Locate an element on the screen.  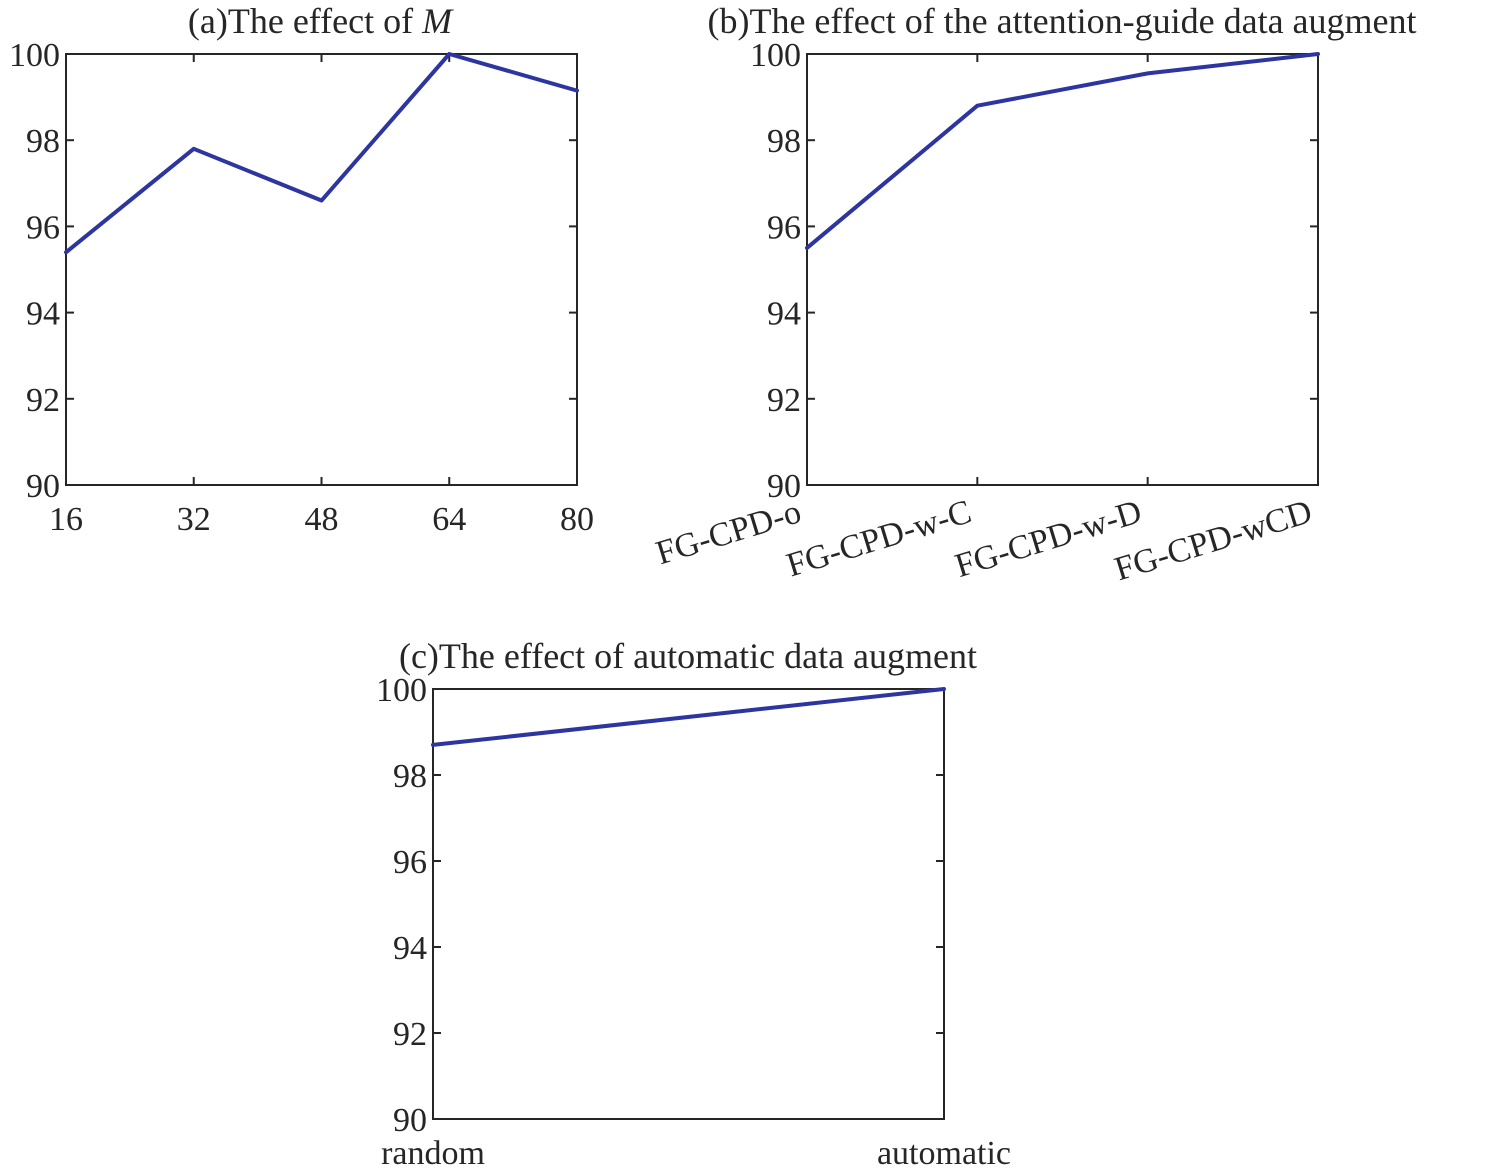
chart-title-text: (a)The effect of is located at coordinates (305, 21).